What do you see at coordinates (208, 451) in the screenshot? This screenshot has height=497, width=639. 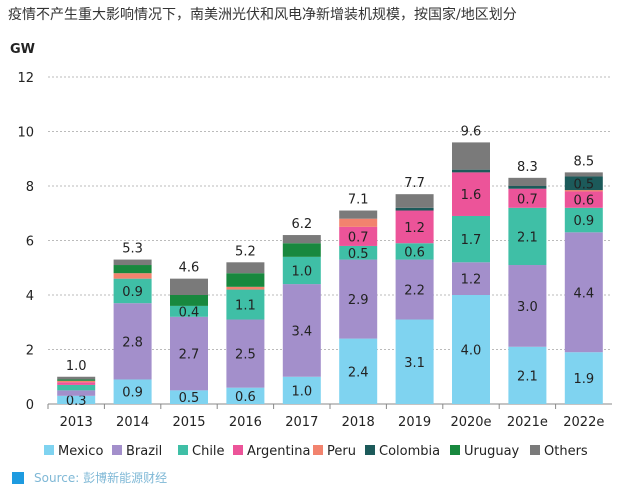 I see `legend-label: Chile` at bounding box center [208, 451].